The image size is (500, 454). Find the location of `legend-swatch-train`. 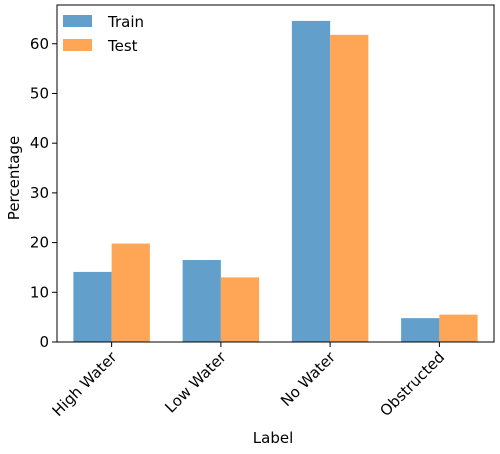

legend-swatch-train is located at coordinates (77, 21).